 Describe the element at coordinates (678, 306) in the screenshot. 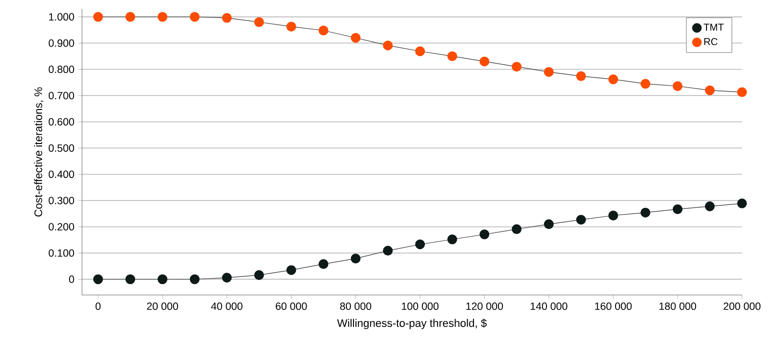

I see `x-tick-label: 180 000` at that location.